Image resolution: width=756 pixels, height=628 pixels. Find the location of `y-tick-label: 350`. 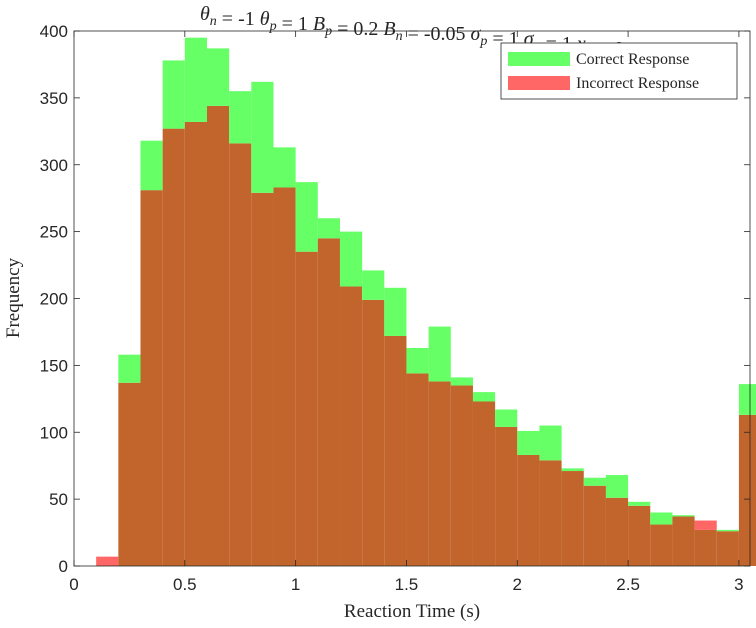

y-tick-label: 350 is located at coordinates (54, 98).